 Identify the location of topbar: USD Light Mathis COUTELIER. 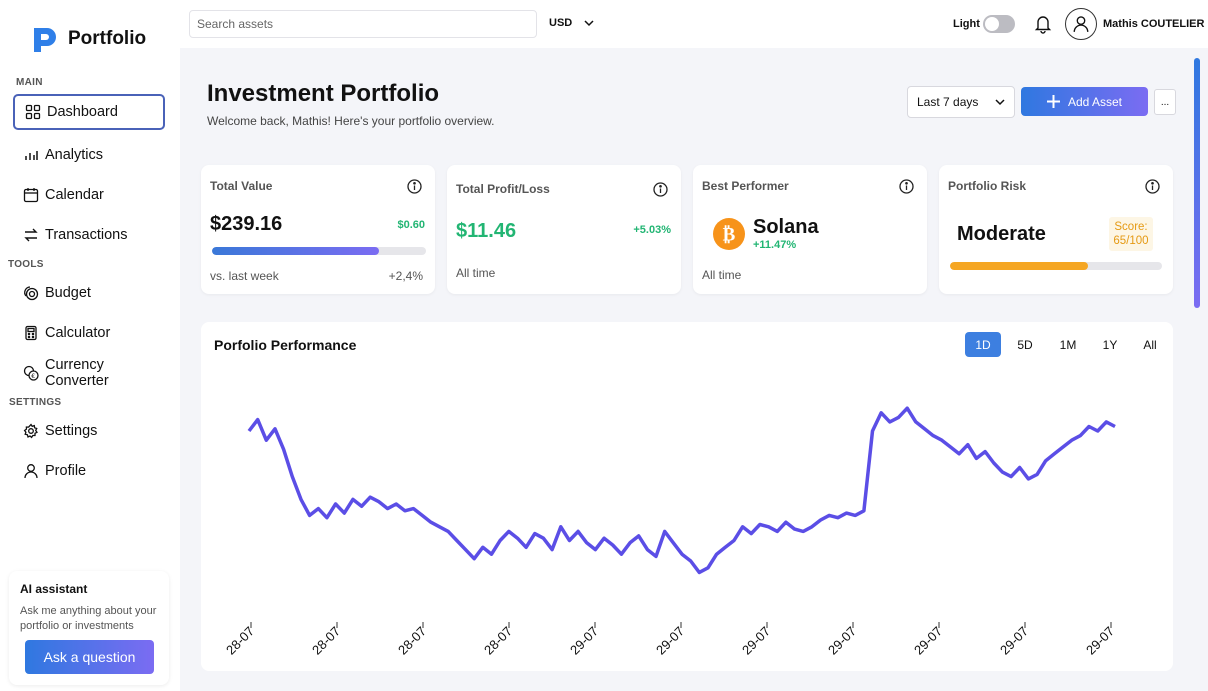
(694, 24).